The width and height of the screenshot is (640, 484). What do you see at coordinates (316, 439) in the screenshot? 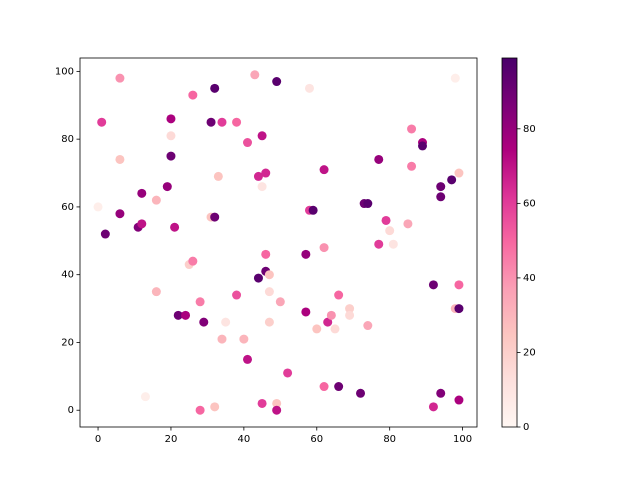
I see `x-tick-label: 60` at bounding box center [316, 439].